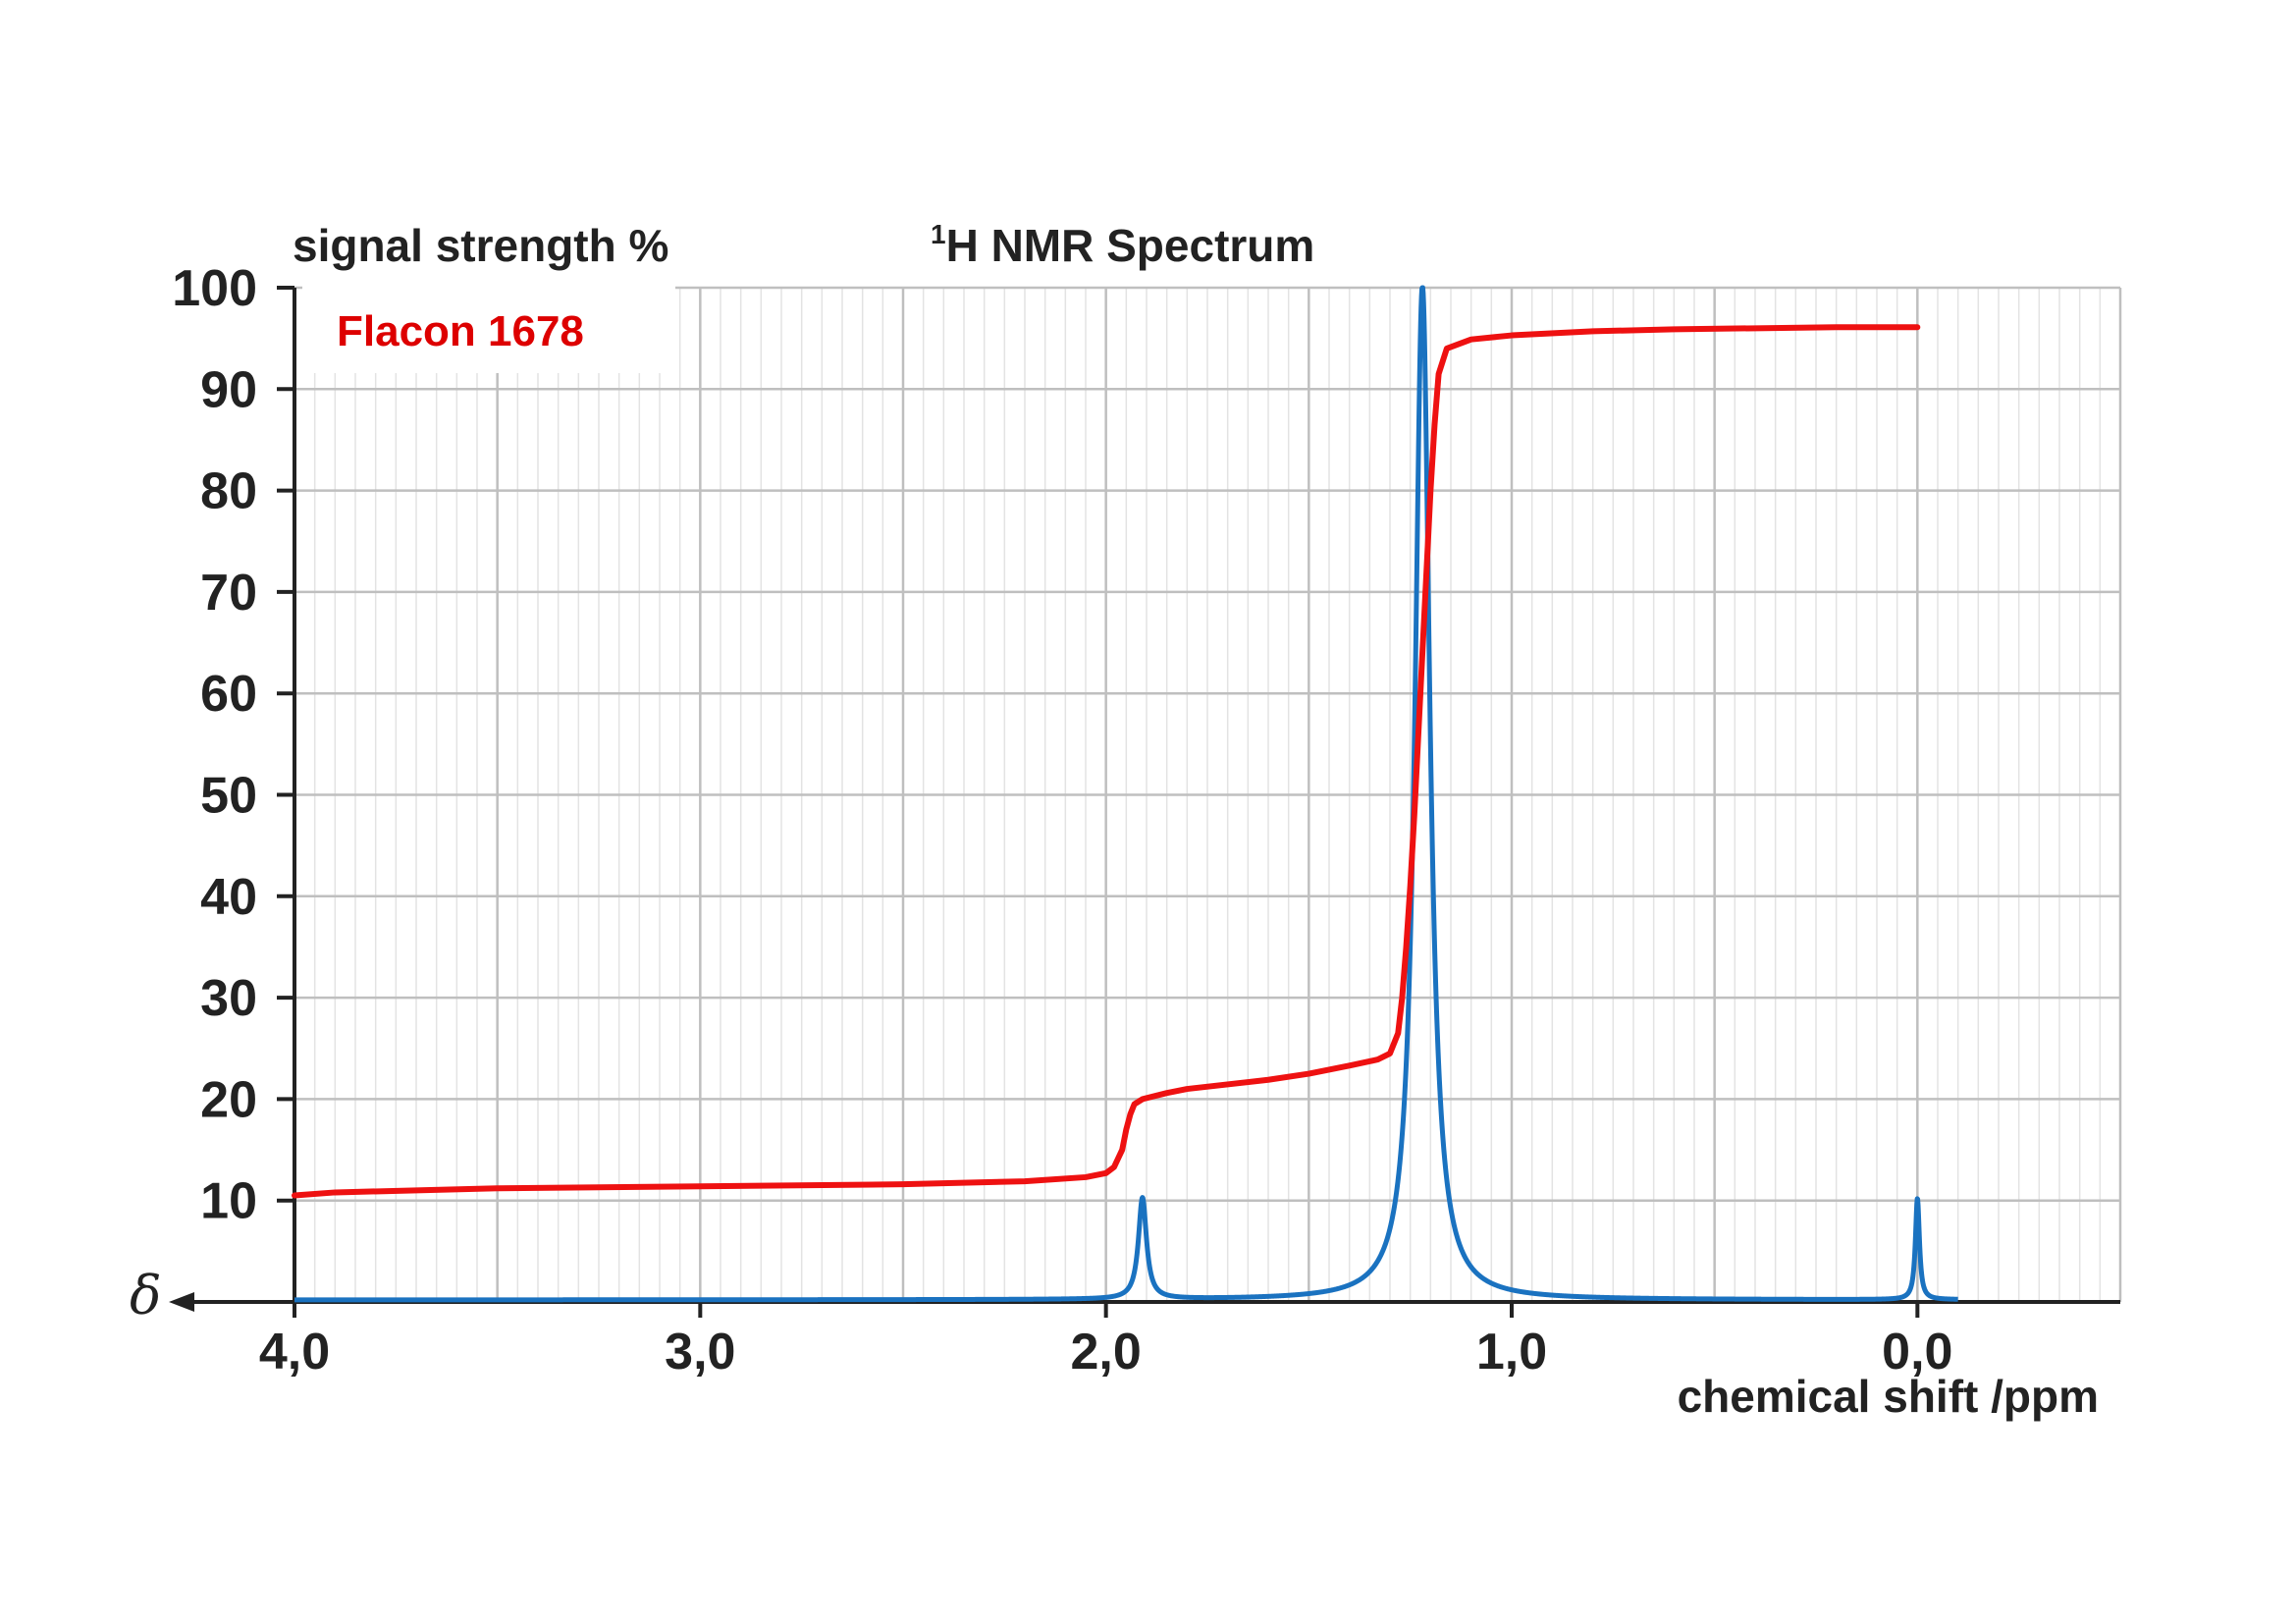  I want to click on delta-symbol: δ, so click(146, 1295).